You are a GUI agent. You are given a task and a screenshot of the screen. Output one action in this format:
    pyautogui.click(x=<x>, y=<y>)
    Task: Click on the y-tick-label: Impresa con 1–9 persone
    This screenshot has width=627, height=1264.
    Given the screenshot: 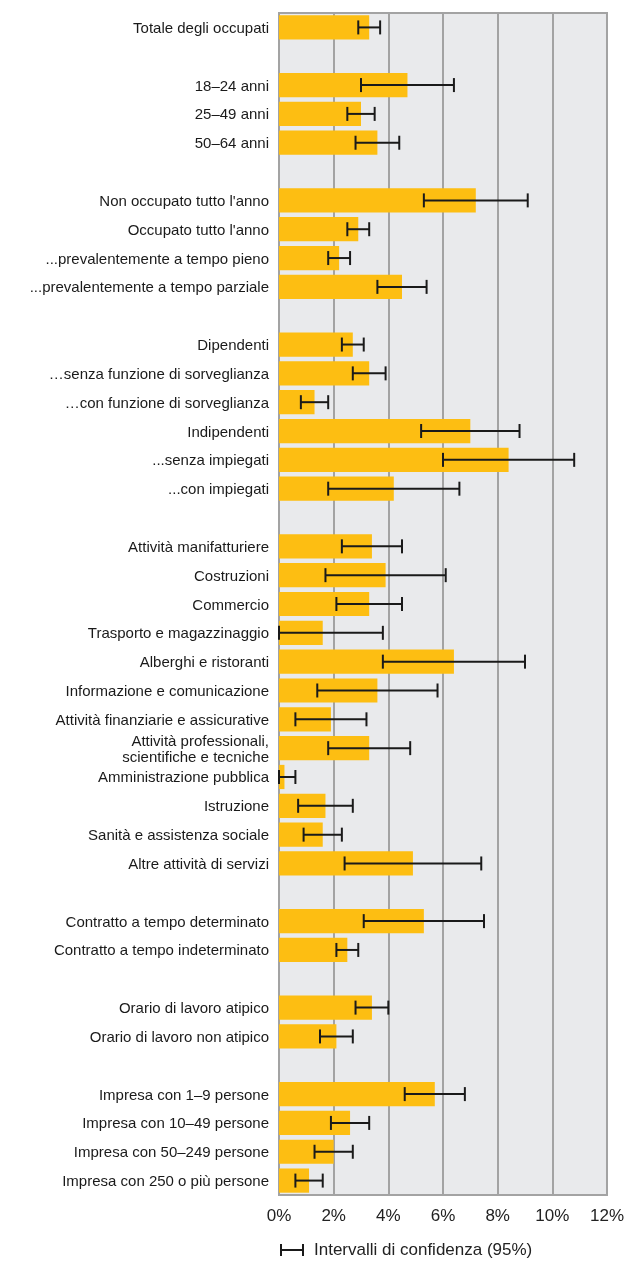 What is the action you would take?
    pyautogui.click(x=183, y=1094)
    